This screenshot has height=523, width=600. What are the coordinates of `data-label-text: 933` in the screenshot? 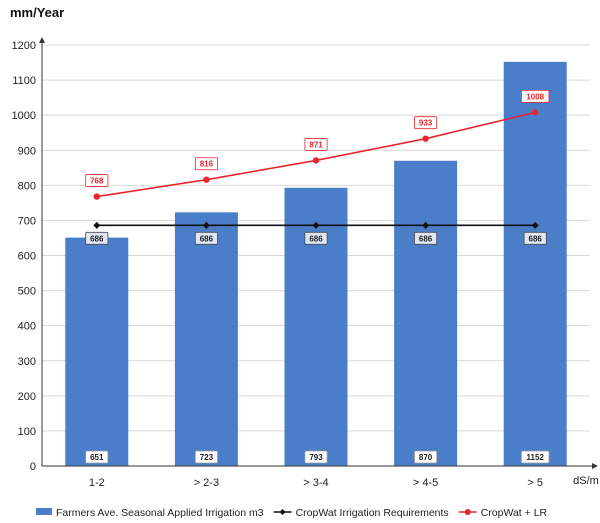 It's located at (426, 123).